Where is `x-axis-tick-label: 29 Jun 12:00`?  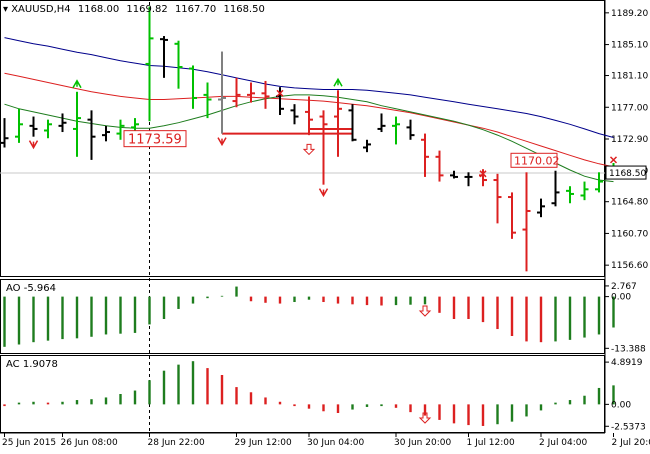 x-axis-tick-label: 29 Jun 12:00 is located at coordinates (263, 443).